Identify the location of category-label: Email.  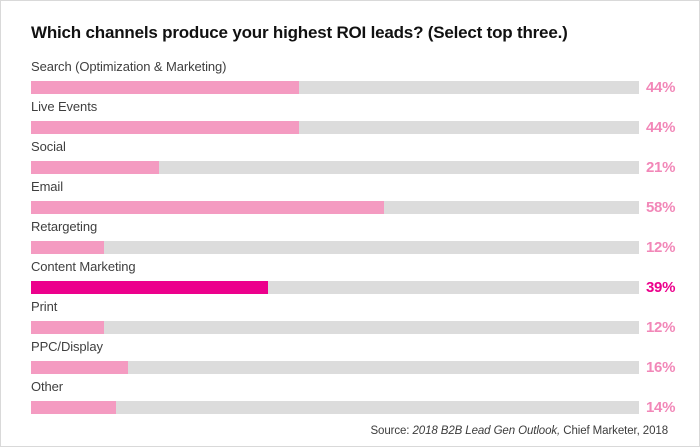
(47, 186).